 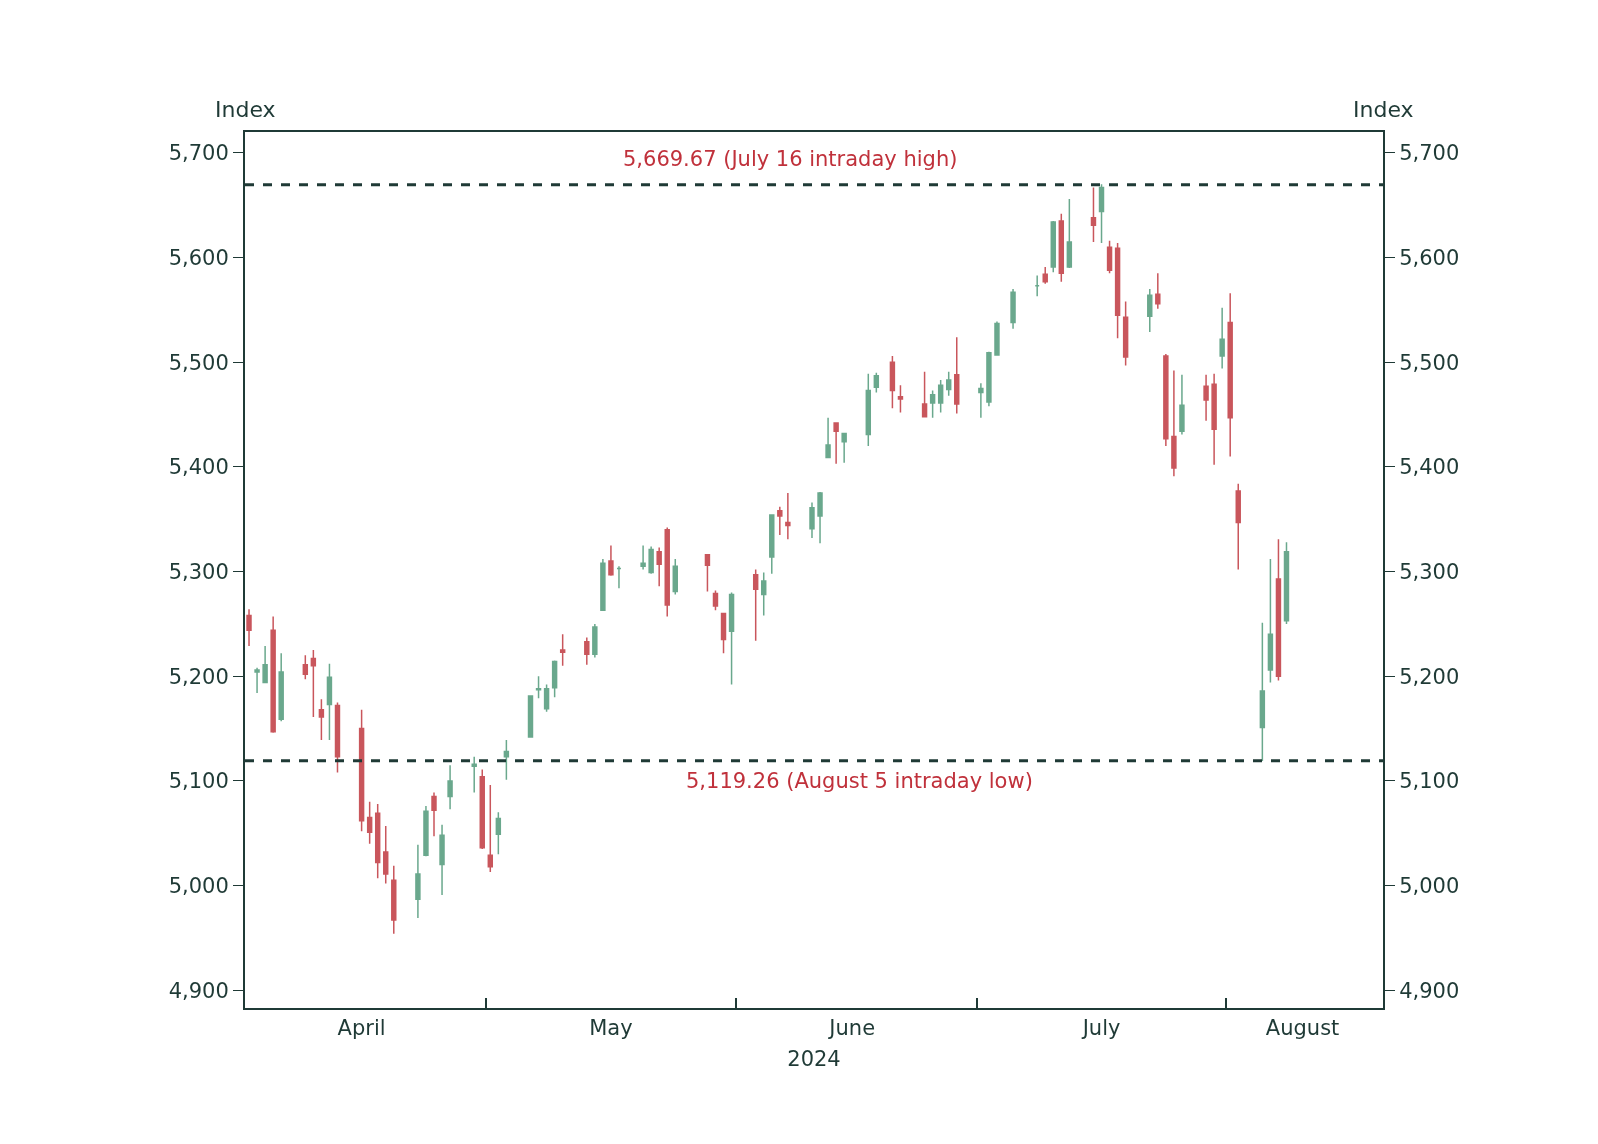 What do you see at coordinates (198, 257) in the screenshot?
I see `y-tick-label: 5,600` at bounding box center [198, 257].